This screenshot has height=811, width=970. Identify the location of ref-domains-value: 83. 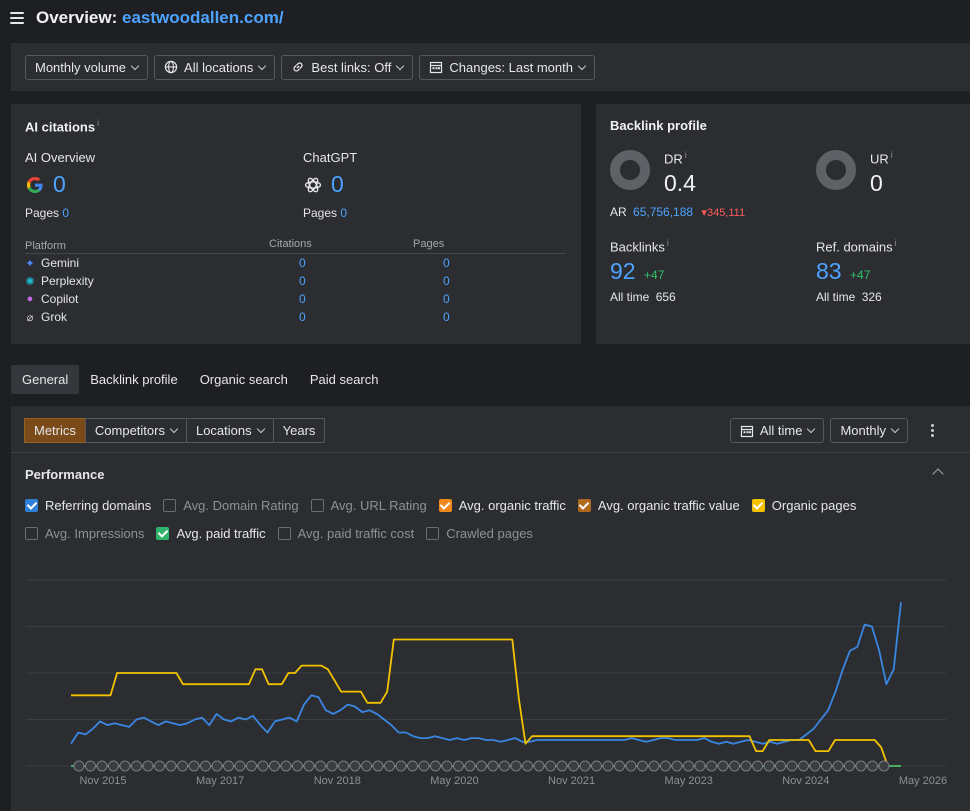
(829, 271).